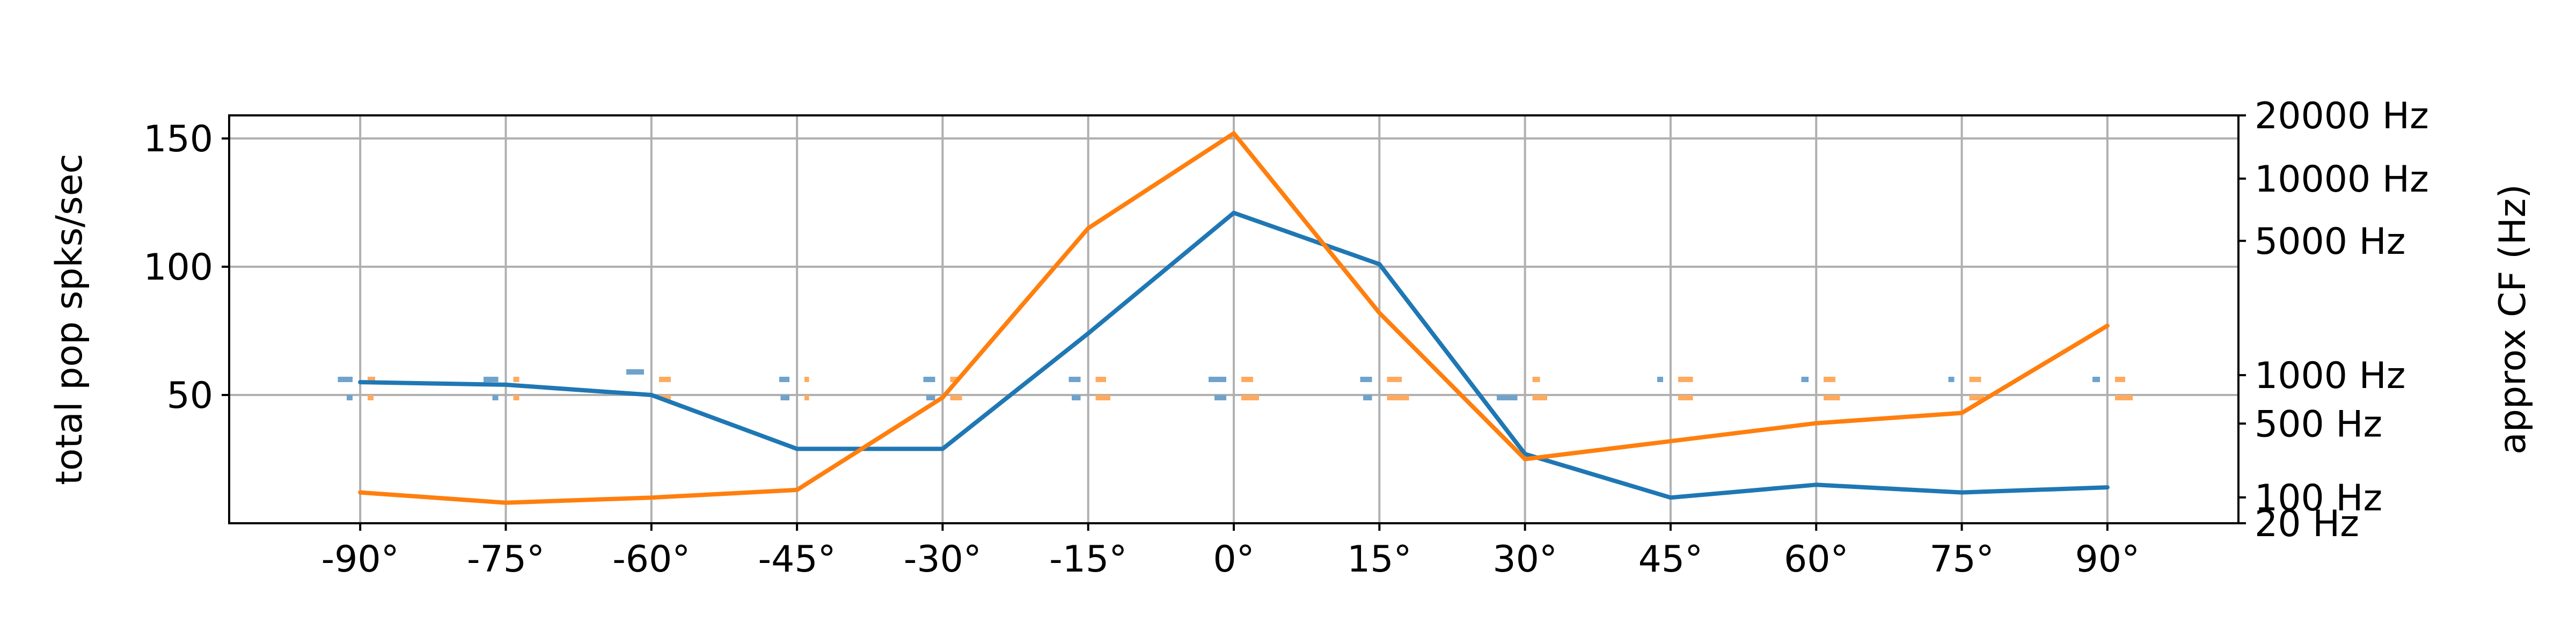 The height and width of the screenshot is (644, 2576). What do you see at coordinates (651, 559) in the screenshot?
I see `x-tick-label: -60°` at bounding box center [651, 559].